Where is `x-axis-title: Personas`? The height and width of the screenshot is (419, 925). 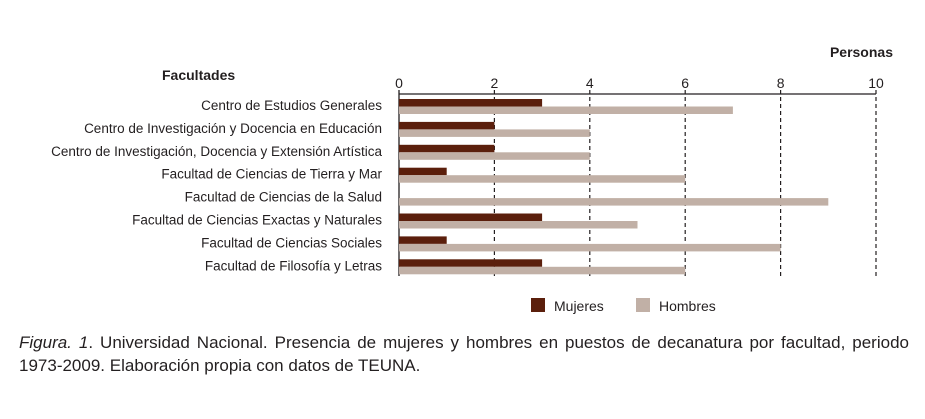
x-axis-title: Personas is located at coordinates (861, 52).